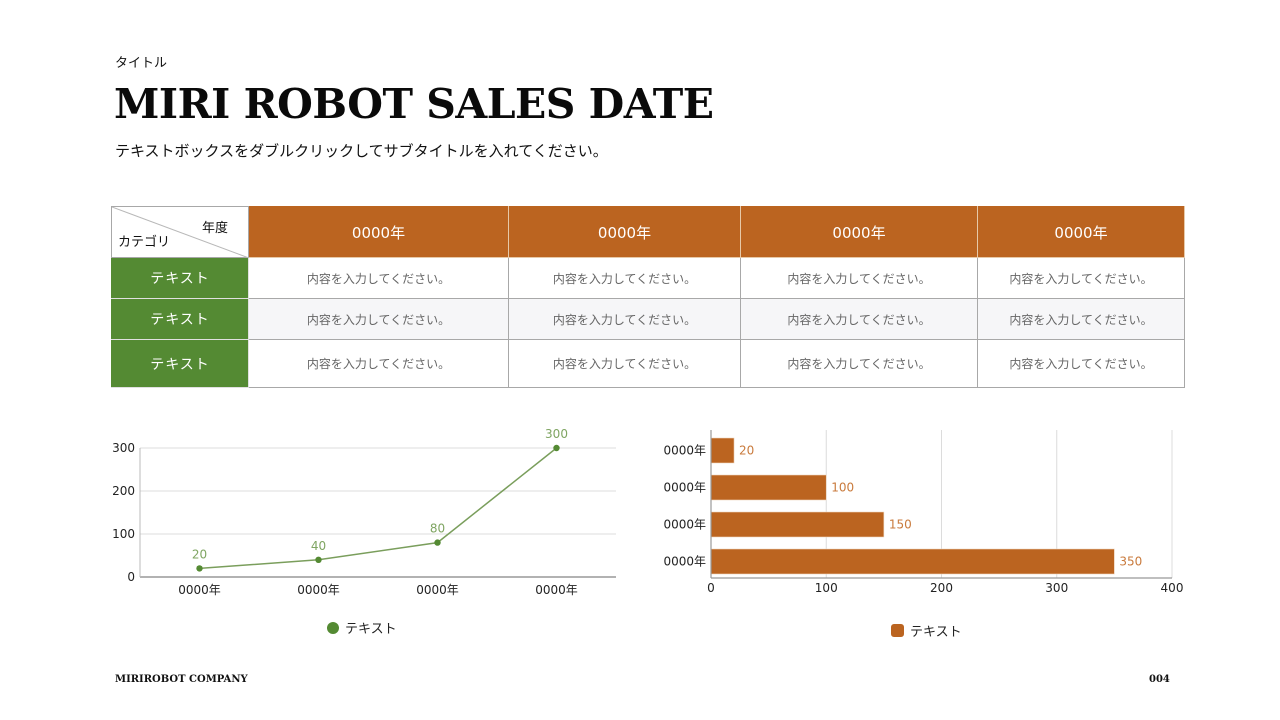  I want to click on bar-chart-legend: テキスト, so click(926, 630).